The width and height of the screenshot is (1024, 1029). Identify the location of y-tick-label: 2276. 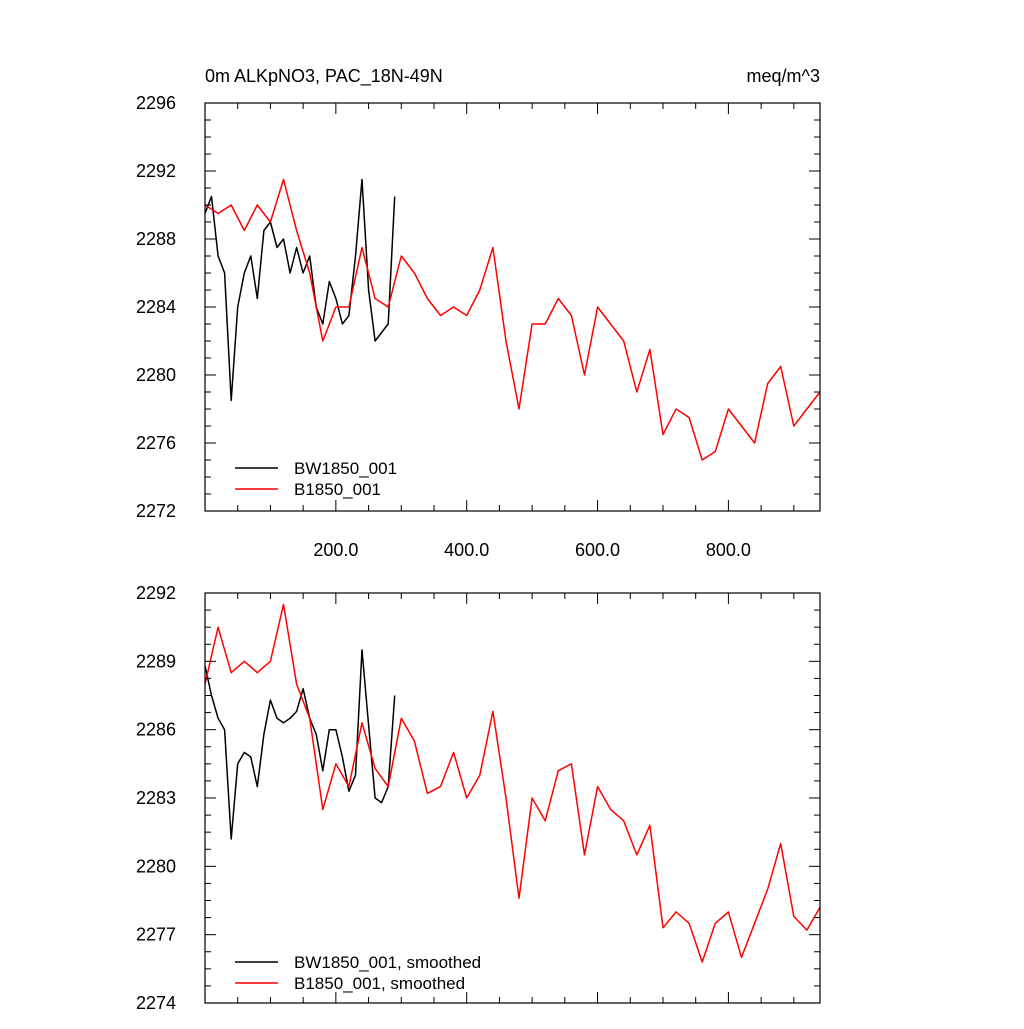
(156, 443).